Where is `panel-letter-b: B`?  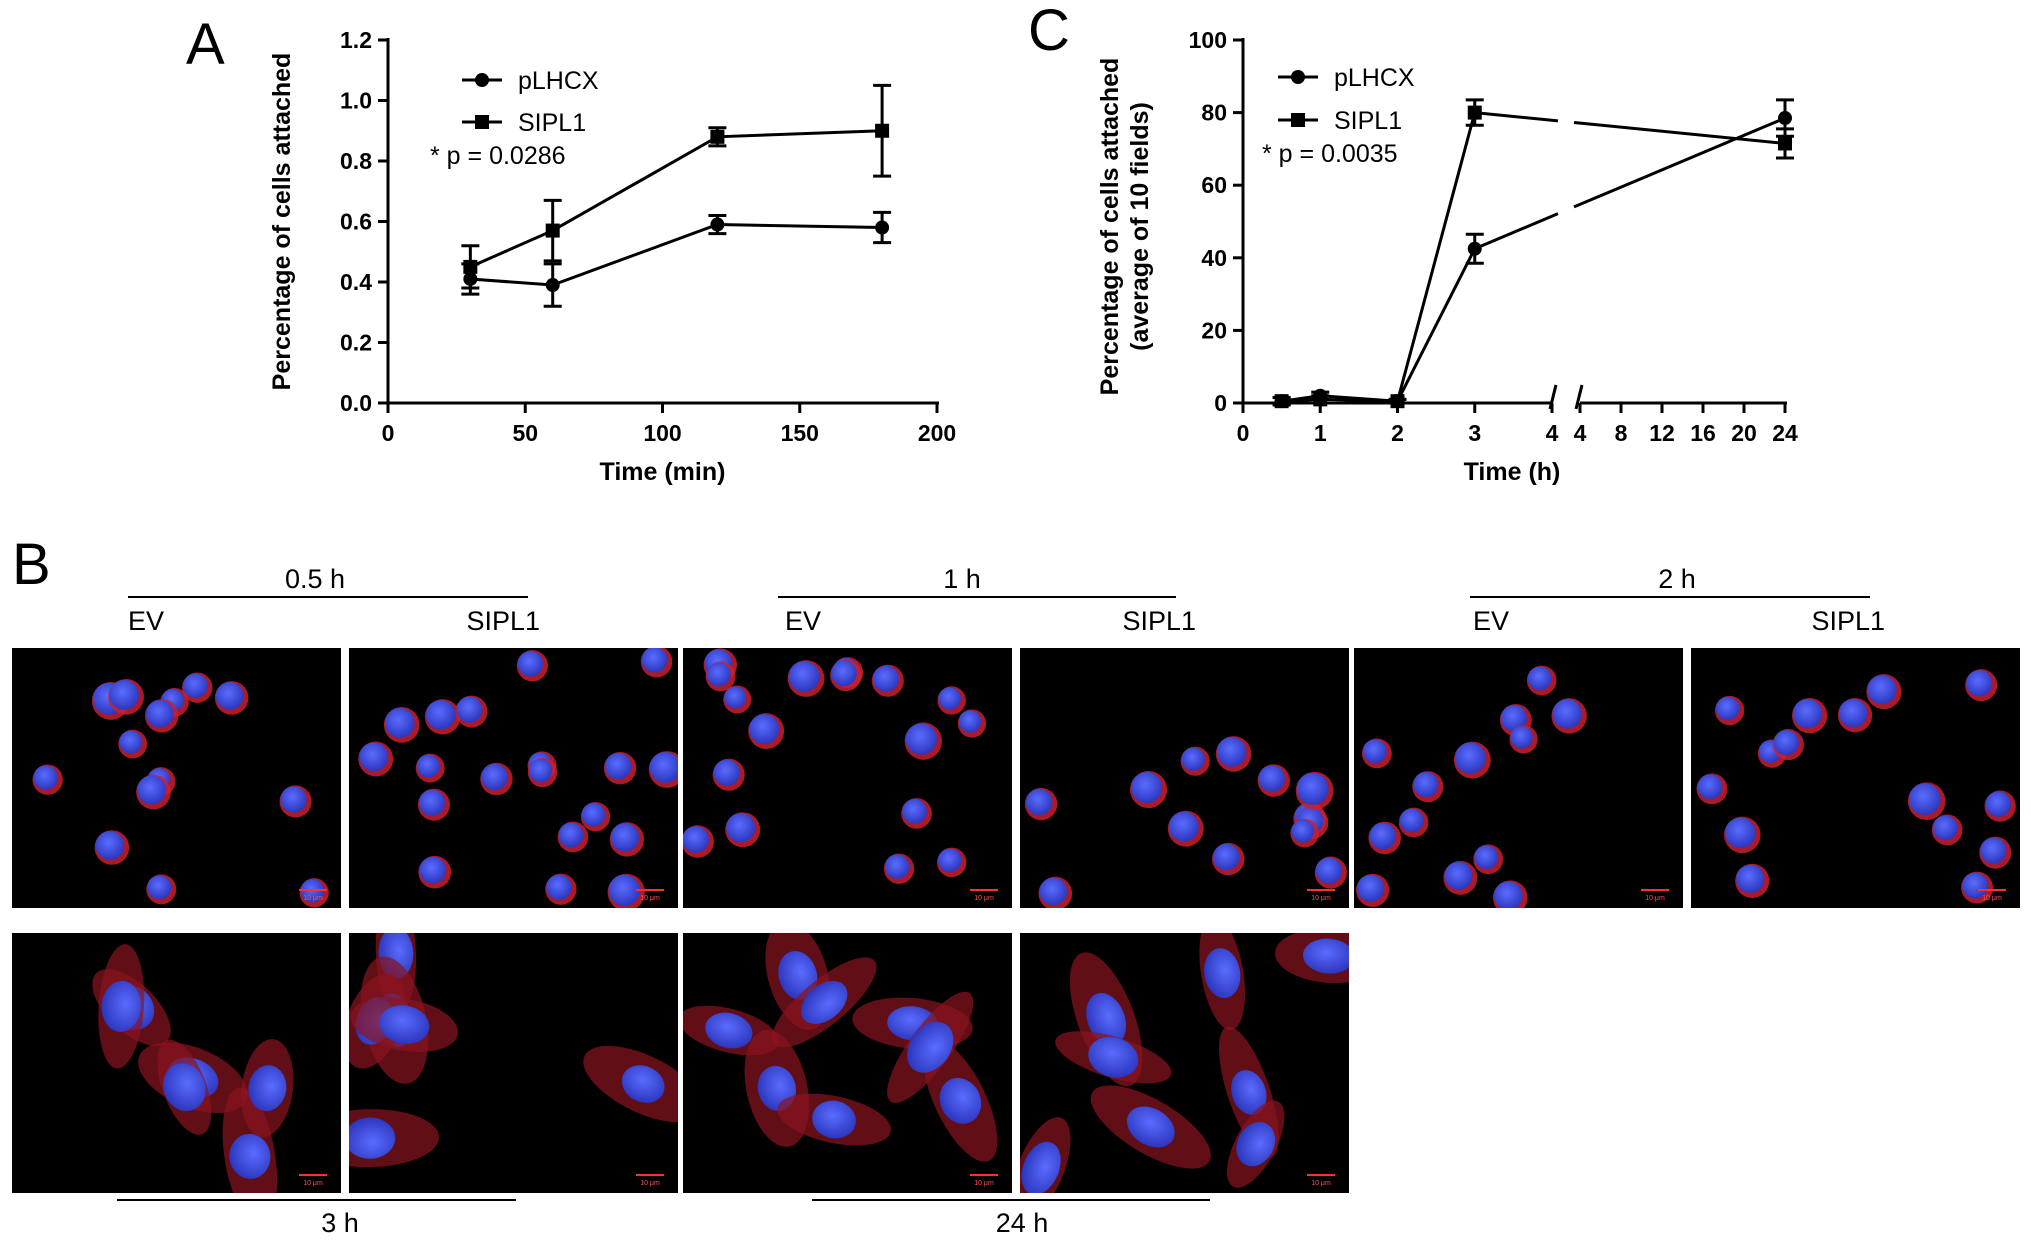
panel-letter-b: B is located at coordinates (31, 564).